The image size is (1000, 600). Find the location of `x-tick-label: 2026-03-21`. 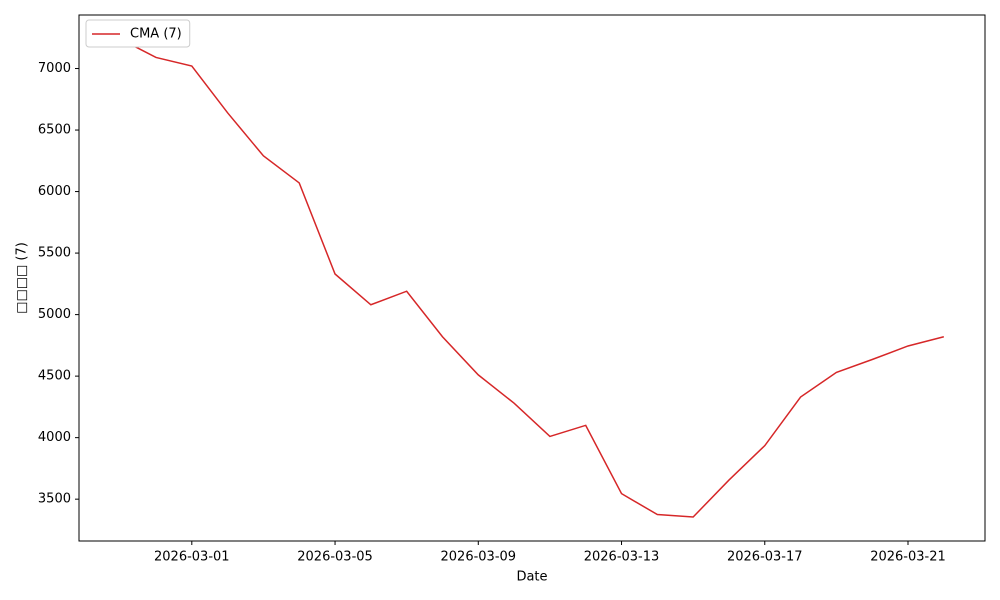

x-tick-label: 2026-03-21 is located at coordinates (908, 557).